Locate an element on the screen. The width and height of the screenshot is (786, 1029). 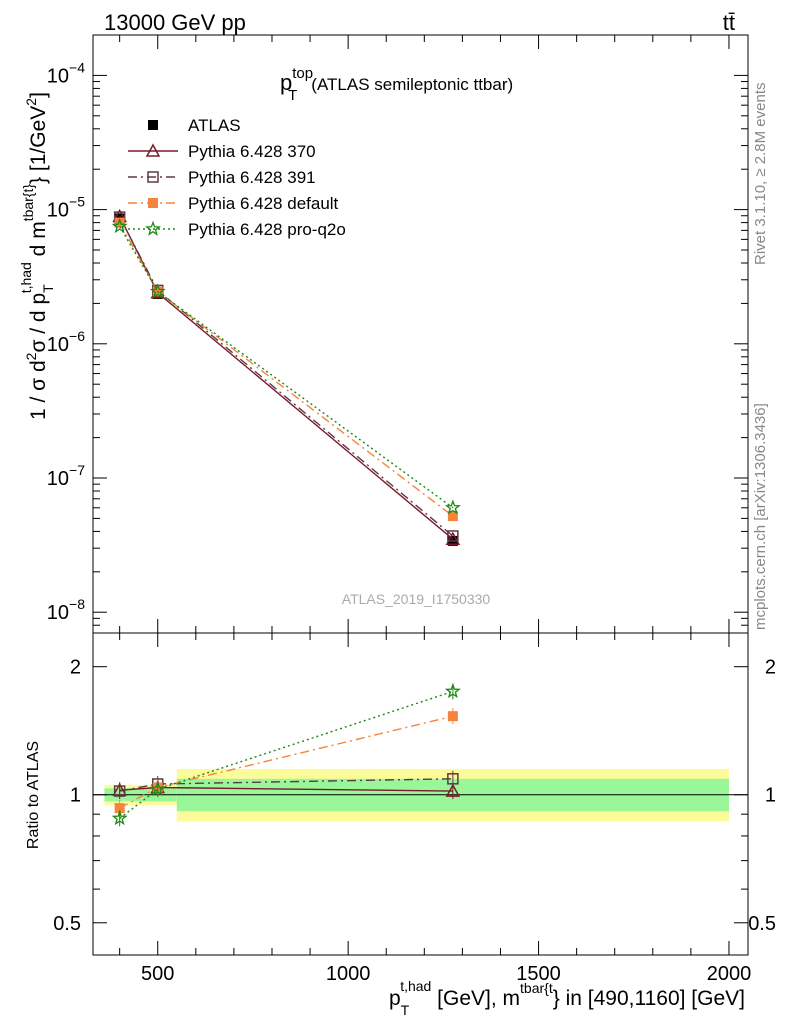
legend-item-p391: Pythia 6.428 391 is located at coordinates (222, 177).